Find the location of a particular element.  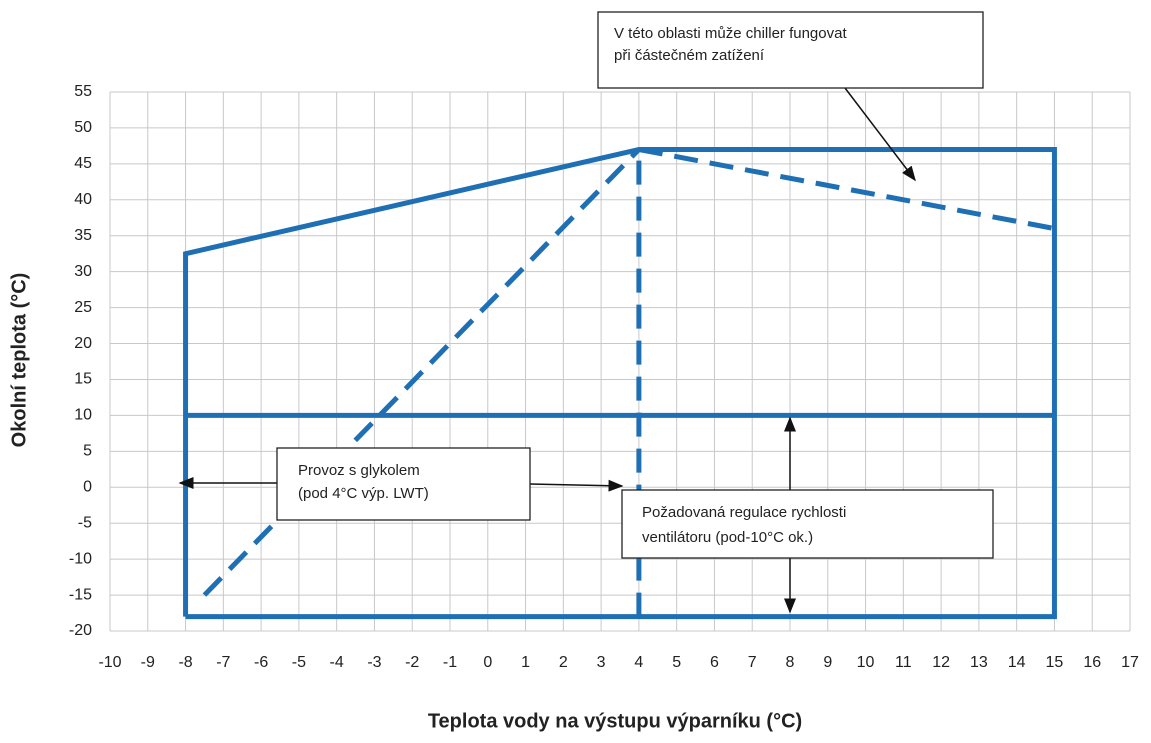

x-tick-label: 11 is located at coordinates (903, 662).